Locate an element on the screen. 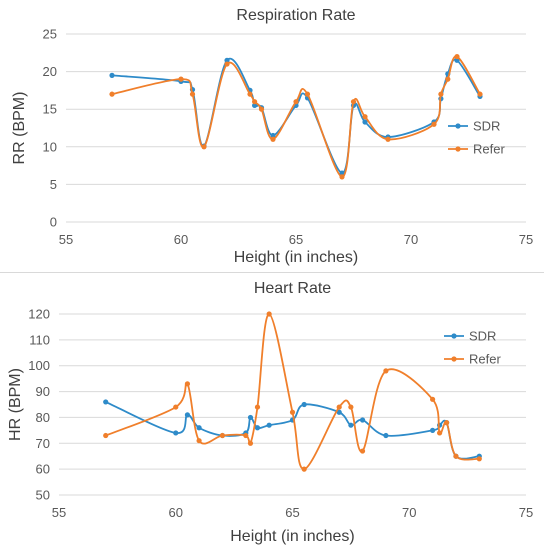  hr-y-tick-label-70: 70 is located at coordinates (43, 443).